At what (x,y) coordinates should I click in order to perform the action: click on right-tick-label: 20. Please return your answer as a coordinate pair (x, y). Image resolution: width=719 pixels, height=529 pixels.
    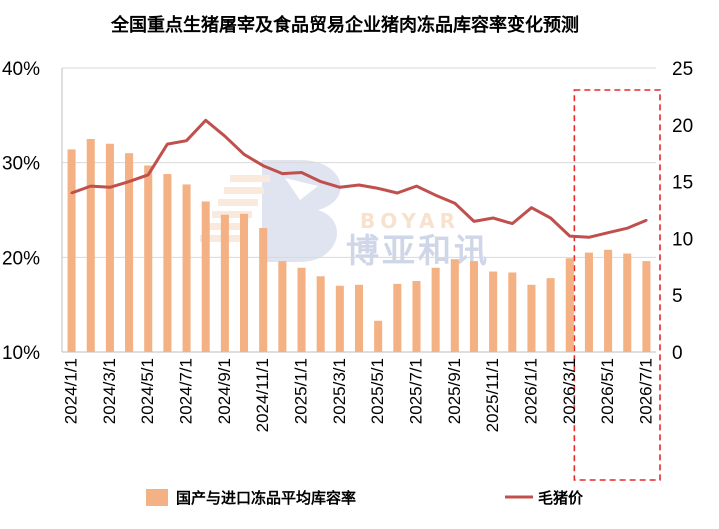
    Looking at the image, I should click on (682, 126).